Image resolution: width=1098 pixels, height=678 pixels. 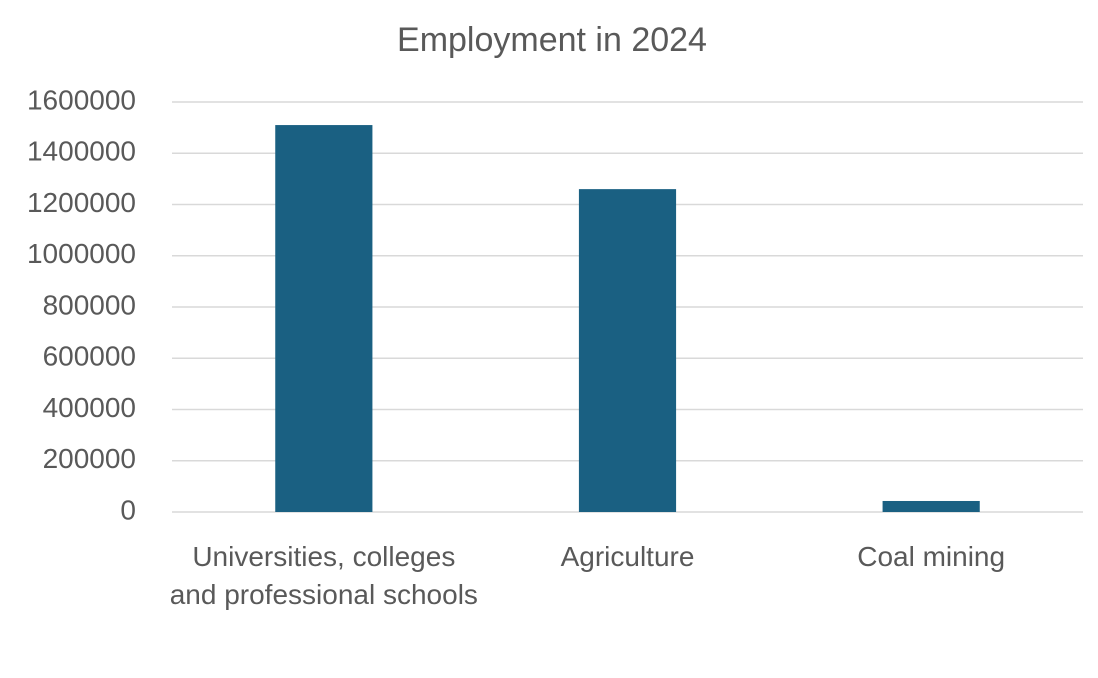 What do you see at coordinates (89, 356) in the screenshot?
I see `y-tick-label: 600000` at bounding box center [89, 356].